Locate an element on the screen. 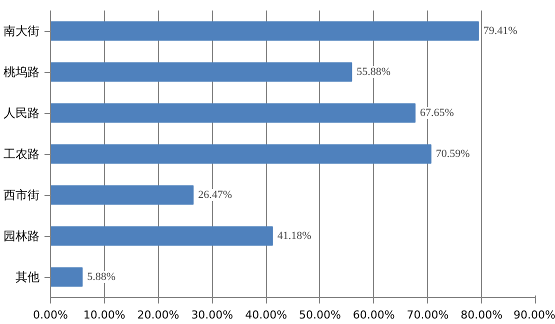 The image size is (555, 324). data-label: 55.88% is located at coordinates (373, 72).